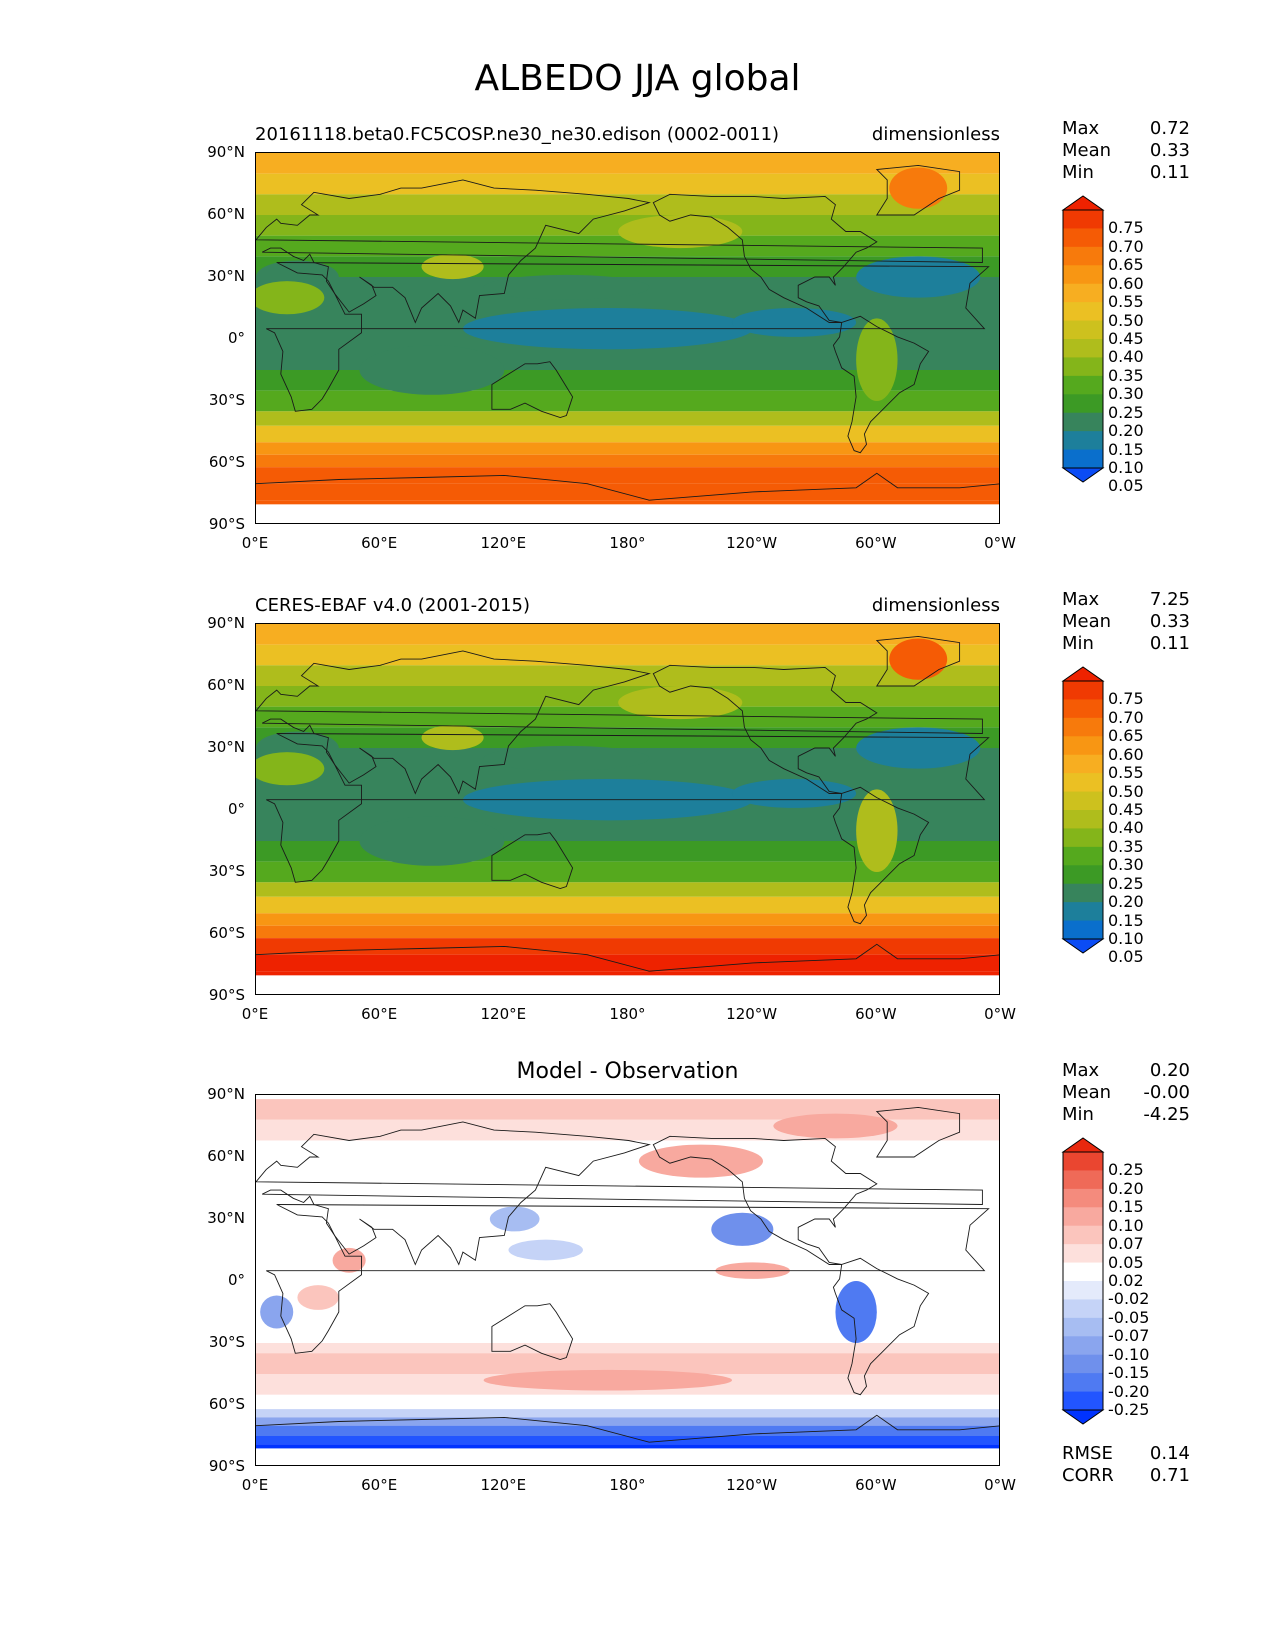  Describe the element at coordinates (226, 933) in the screenshot. I see `lat-tick-label: 60°S` at that location.